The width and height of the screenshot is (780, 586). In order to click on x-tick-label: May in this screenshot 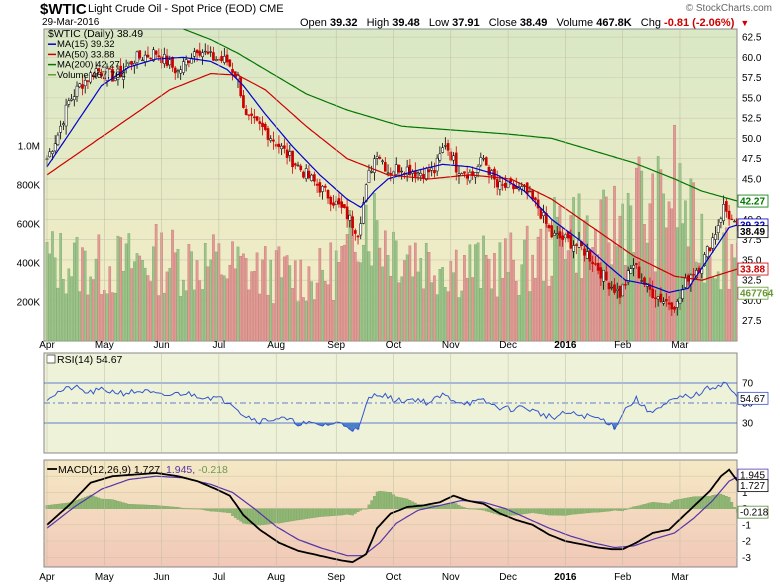, I will do `click(104, 577)`.